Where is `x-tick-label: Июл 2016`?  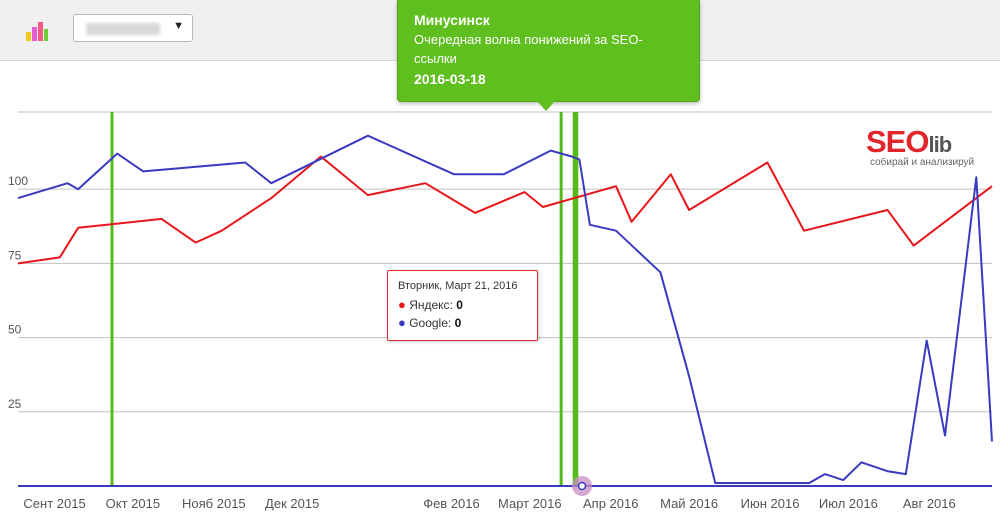 x-tick-label: Июл 2016 is located at coordinates (848, 503).